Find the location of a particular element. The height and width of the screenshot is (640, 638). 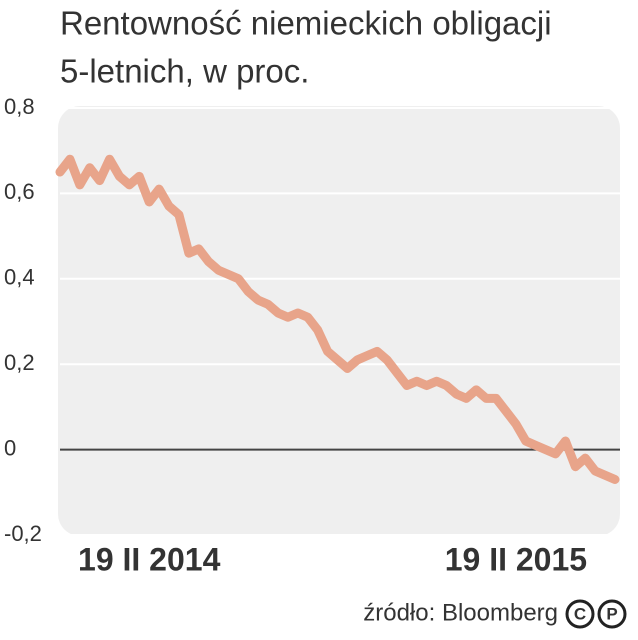

y-tick-label: 0,2 is located at coordinates (19, 362).